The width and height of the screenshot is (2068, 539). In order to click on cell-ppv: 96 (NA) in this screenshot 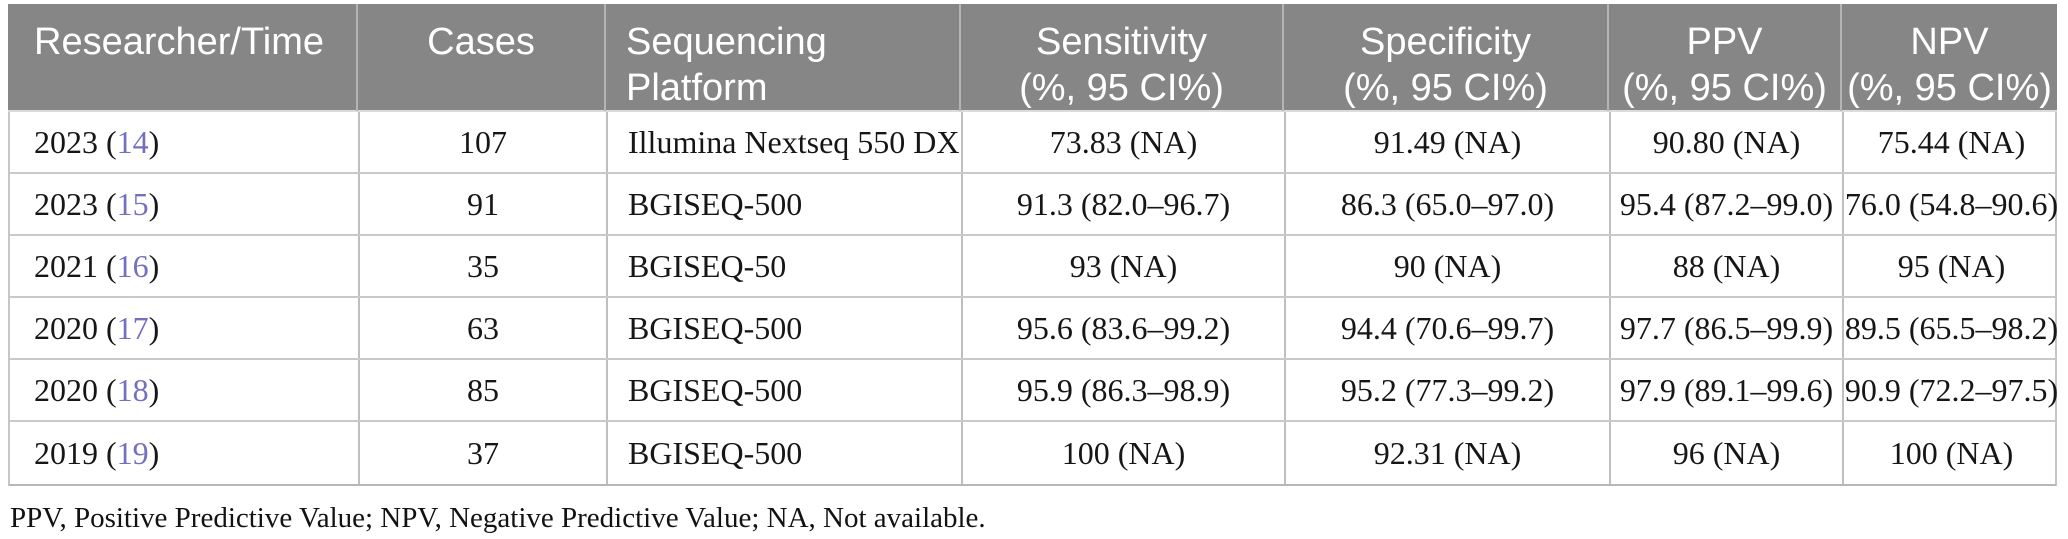, I will do `click(1725, 453)`.